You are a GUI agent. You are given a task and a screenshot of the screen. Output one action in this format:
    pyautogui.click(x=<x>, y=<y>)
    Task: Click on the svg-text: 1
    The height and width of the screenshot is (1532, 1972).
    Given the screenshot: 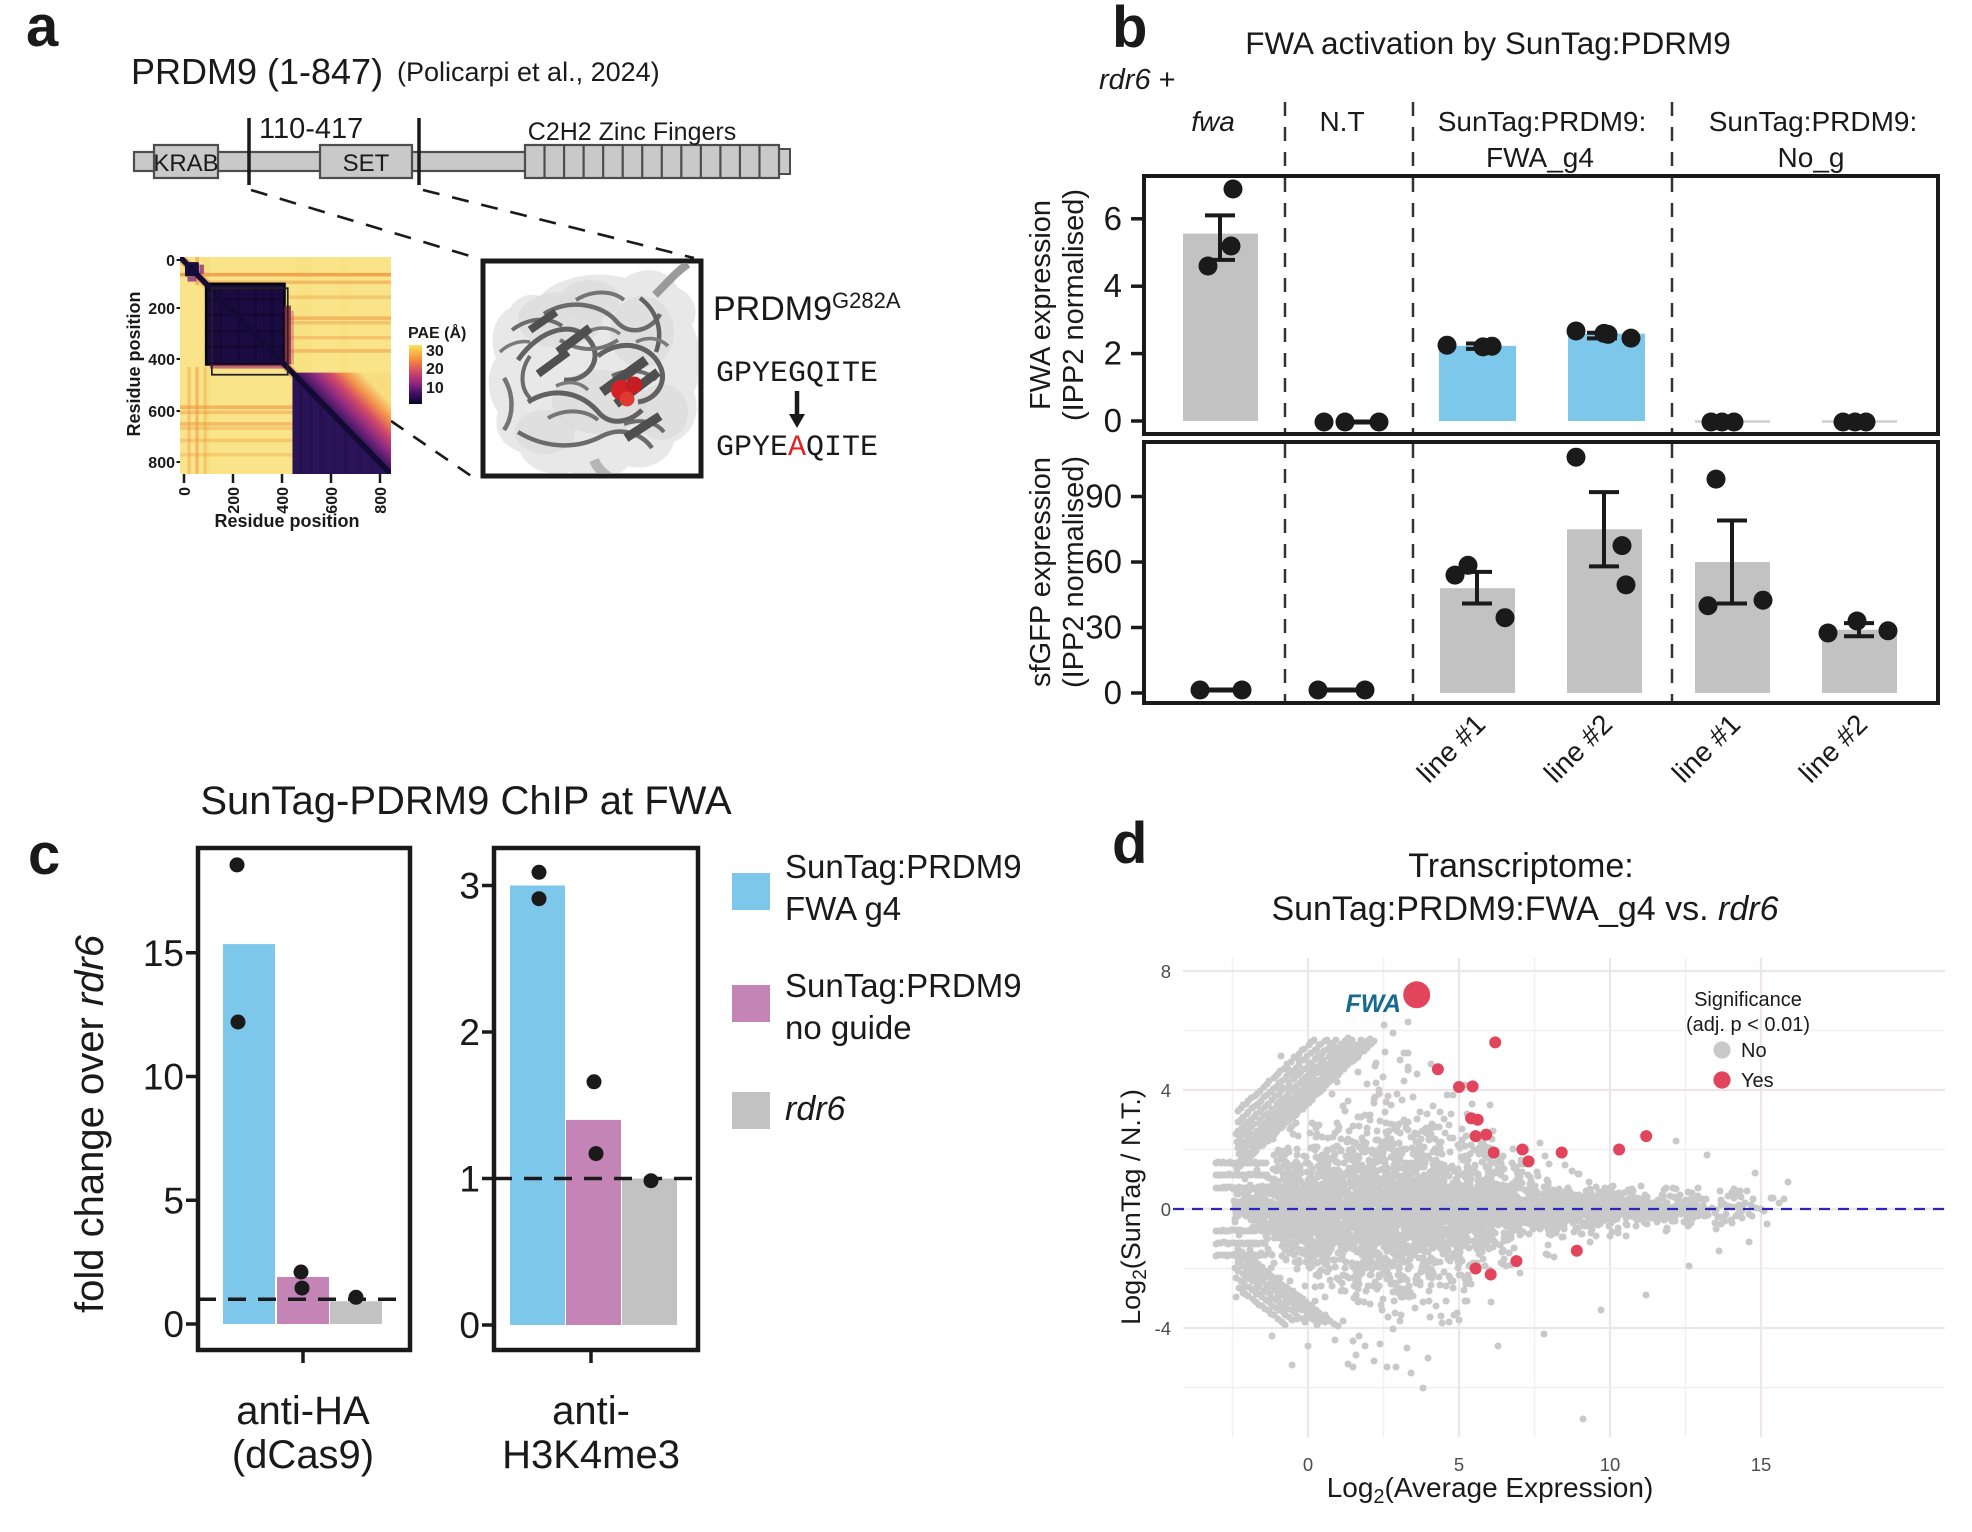 What is the action you would take?
    pyautogui.click(x=469, y=1179)
    